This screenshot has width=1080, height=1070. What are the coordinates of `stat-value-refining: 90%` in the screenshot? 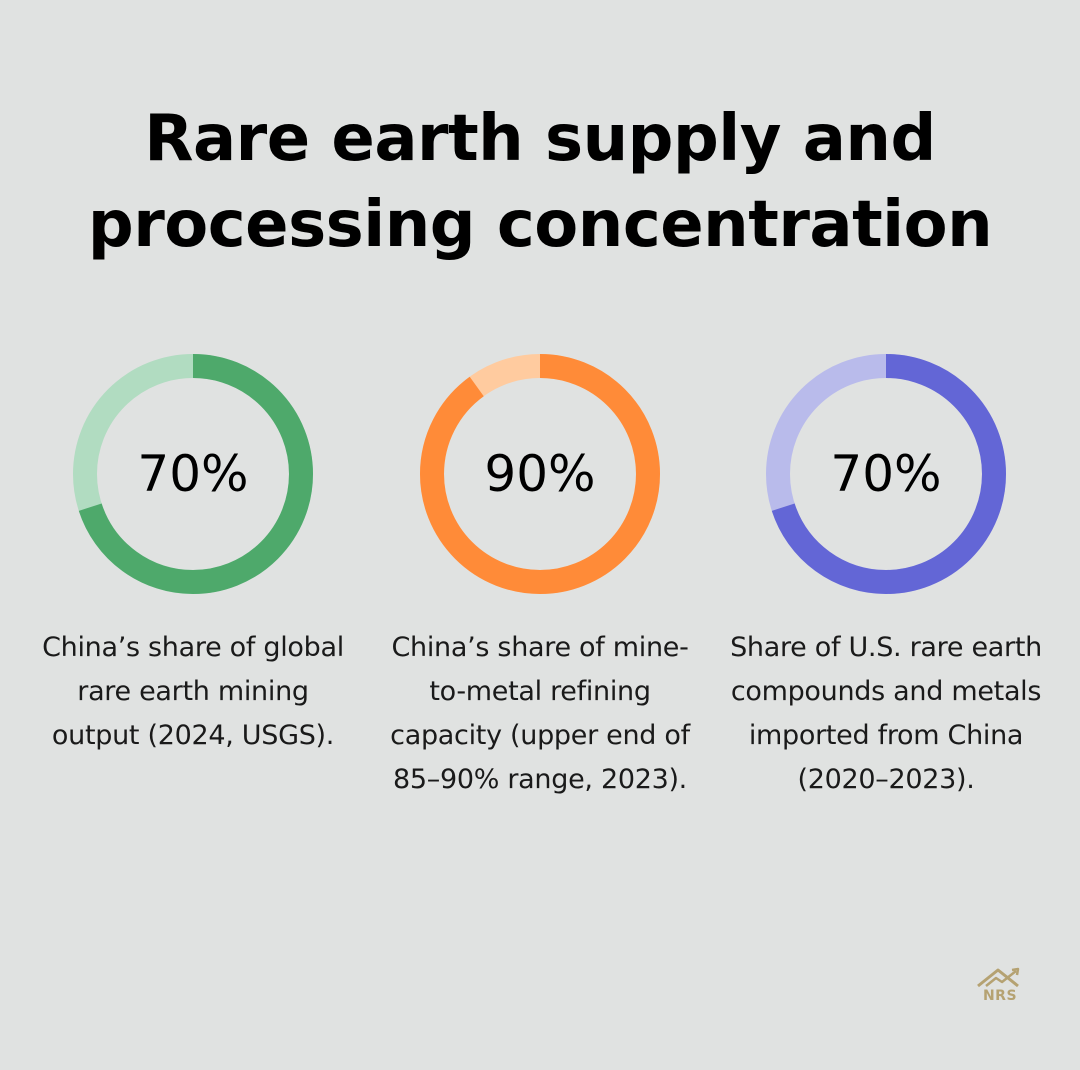 It's located at (540, 474).